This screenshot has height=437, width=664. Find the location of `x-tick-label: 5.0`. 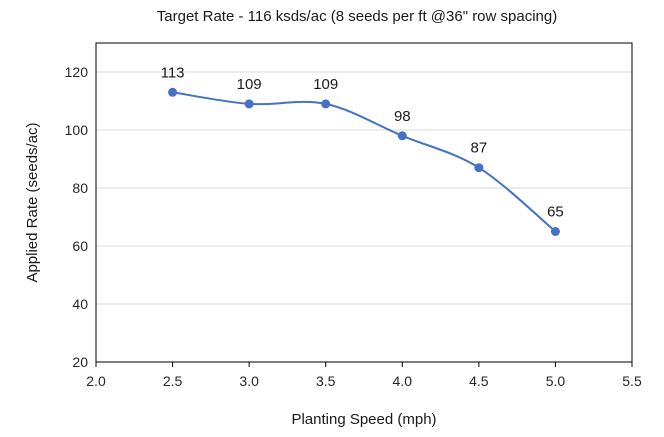

x-tick-label: 5.0 is located at coordinates (556, 381).